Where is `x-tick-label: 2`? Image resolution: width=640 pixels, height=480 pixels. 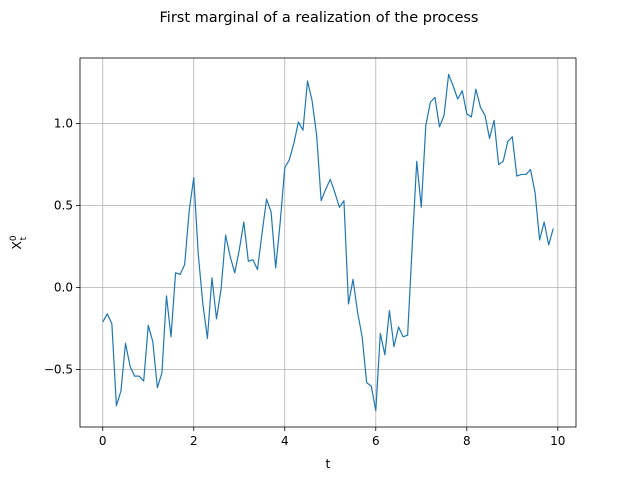 x-tick-label: 2 is located at coordinates (194, 441).